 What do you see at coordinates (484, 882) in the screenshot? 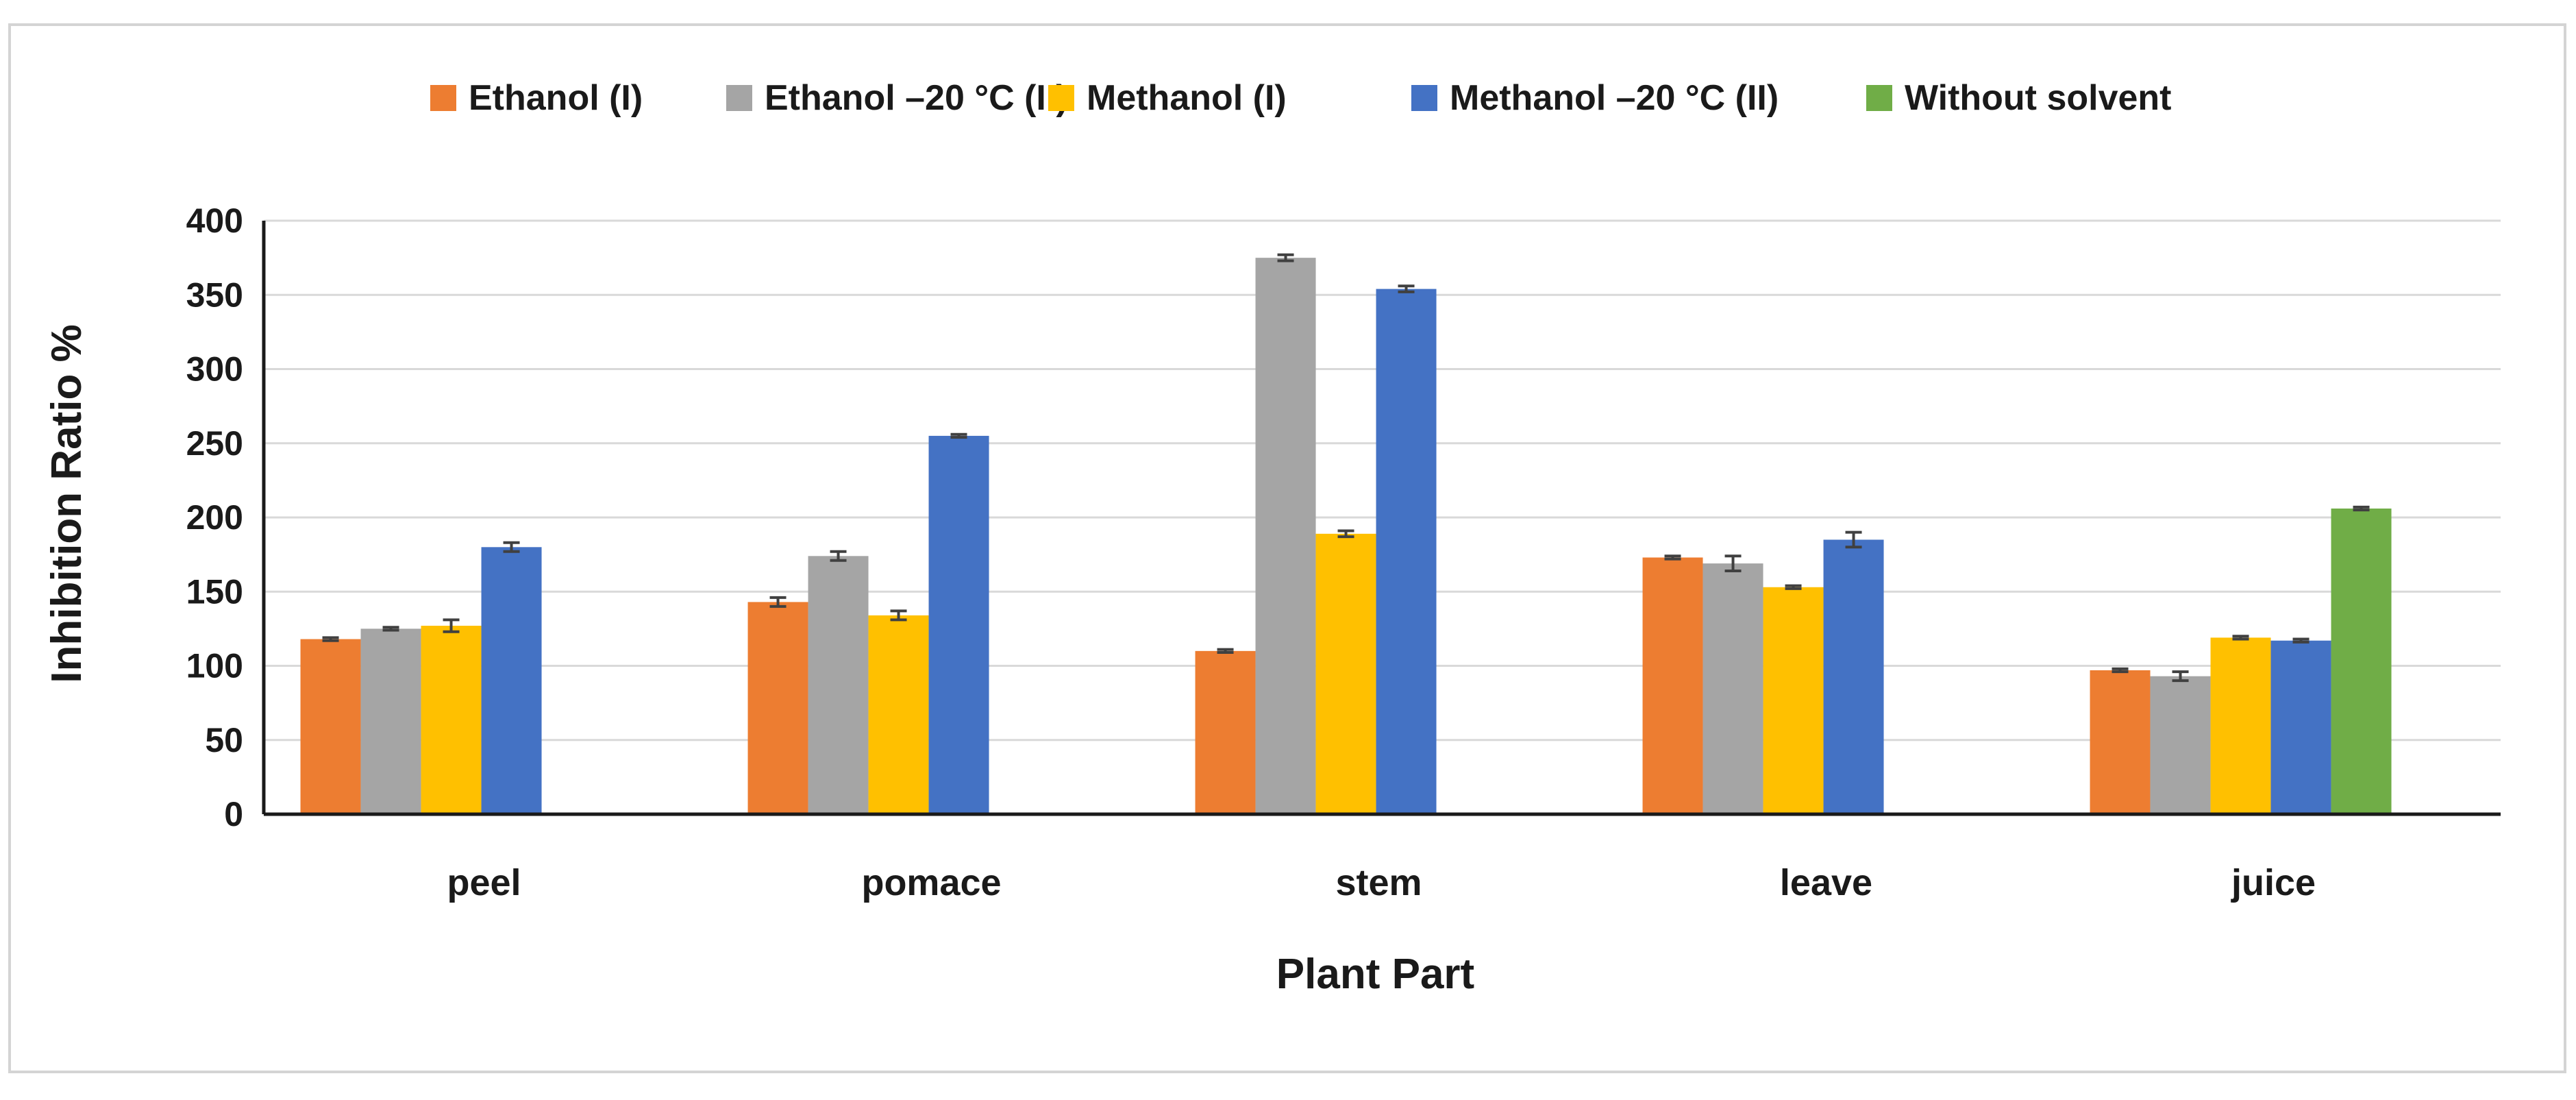
I see `x-category-label: peel` at bounding box center [484, 882].